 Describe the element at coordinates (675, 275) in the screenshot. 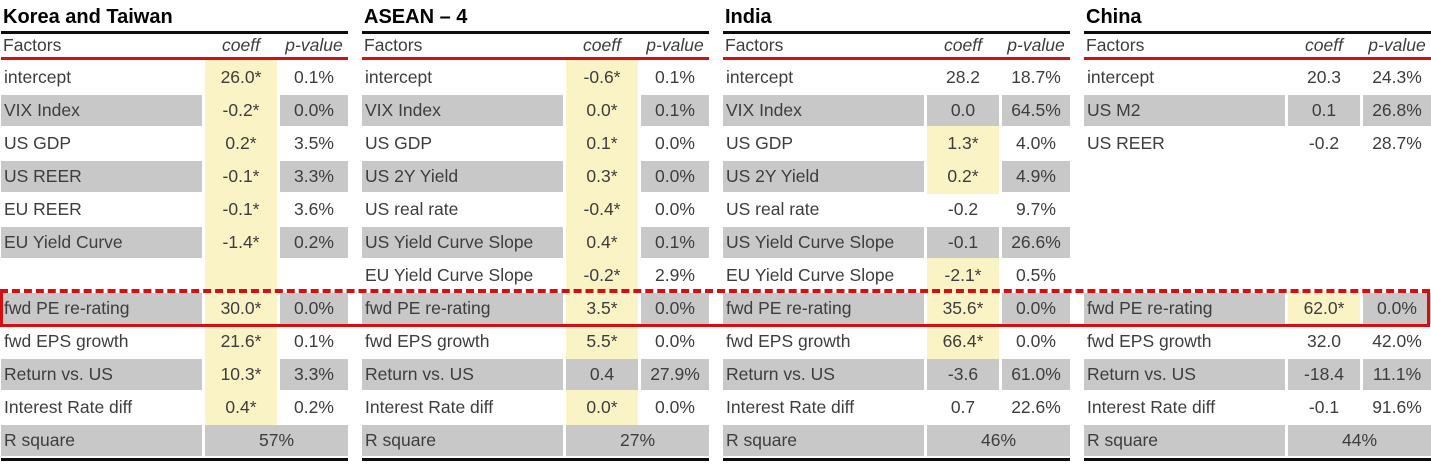

I see `pvalue-cell: 2.9%` at that location.